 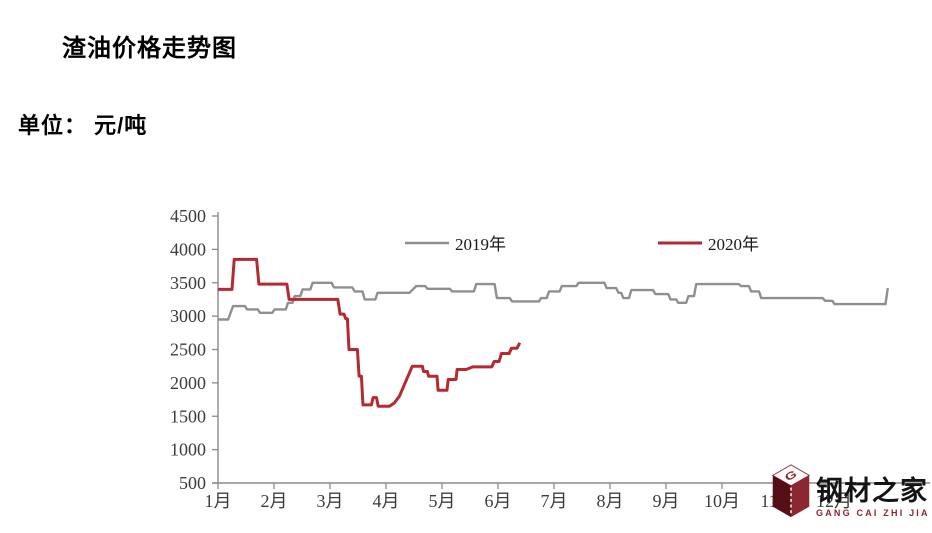 I want to click on gangcai-logo: G 钢材之家 GANG CAI ZHI JIA, so click(x=850, y=491).